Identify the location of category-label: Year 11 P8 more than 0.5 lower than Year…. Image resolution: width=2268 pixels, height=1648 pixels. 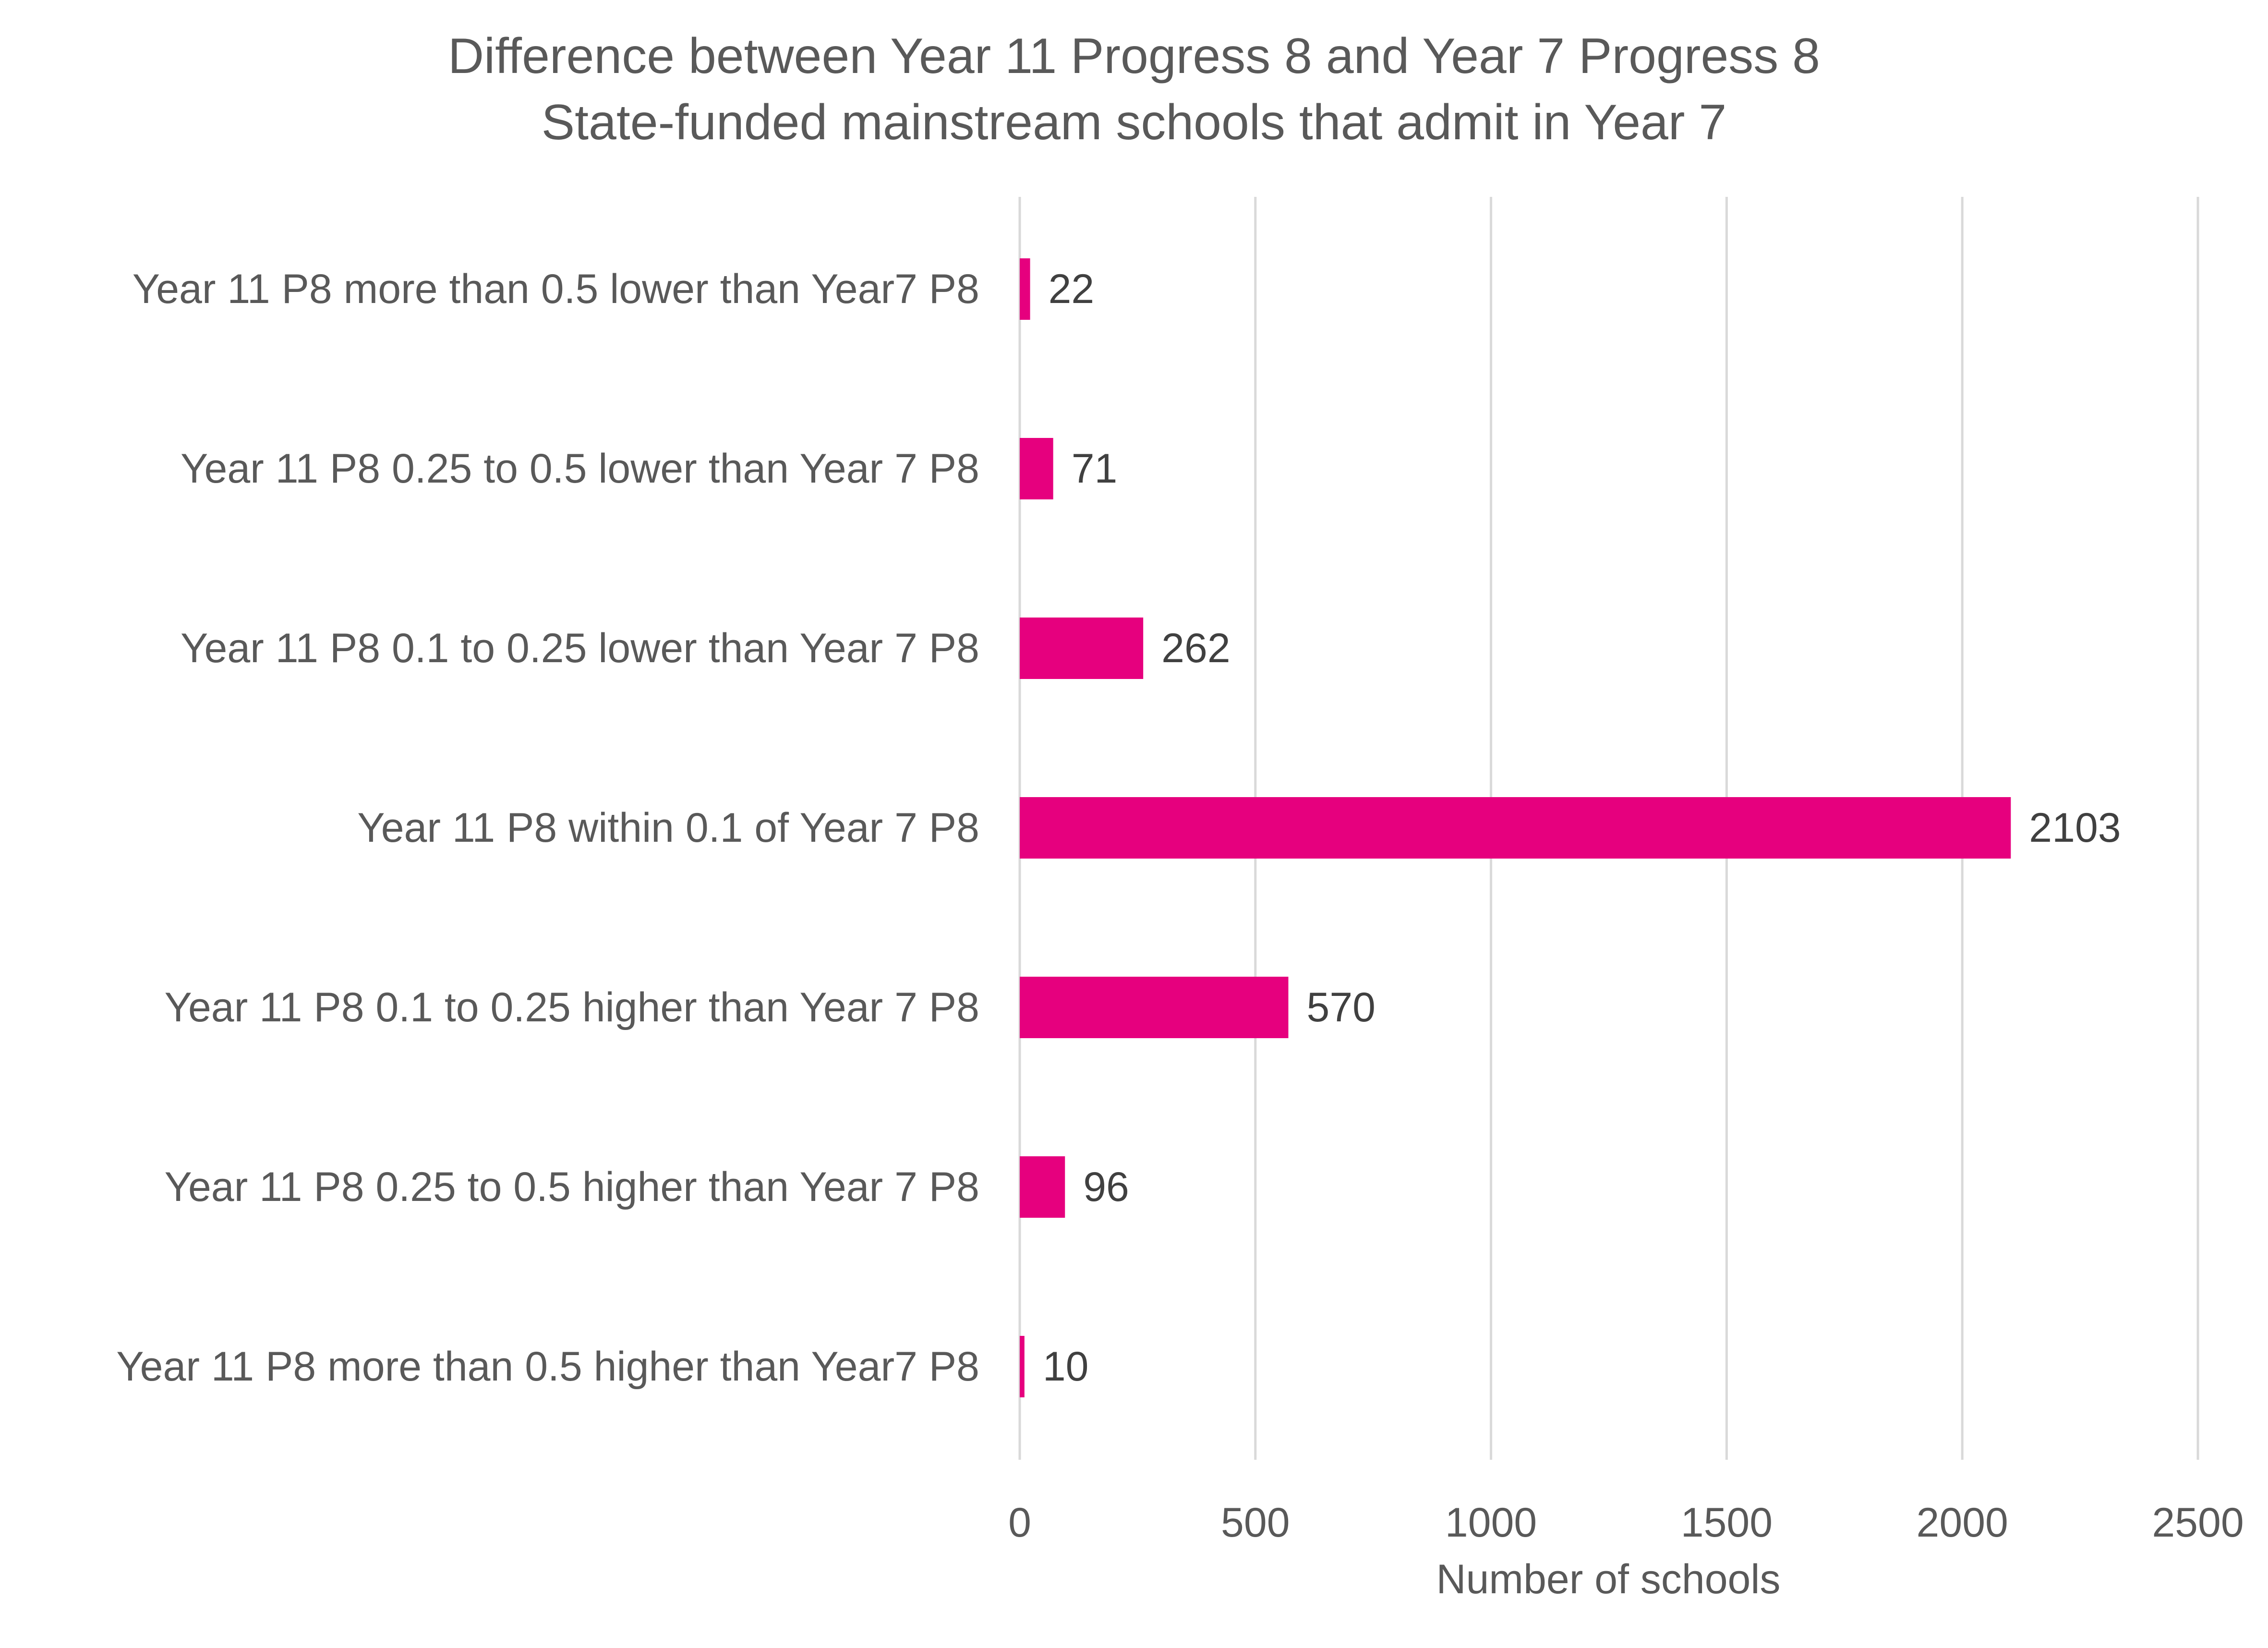
(556, 289).